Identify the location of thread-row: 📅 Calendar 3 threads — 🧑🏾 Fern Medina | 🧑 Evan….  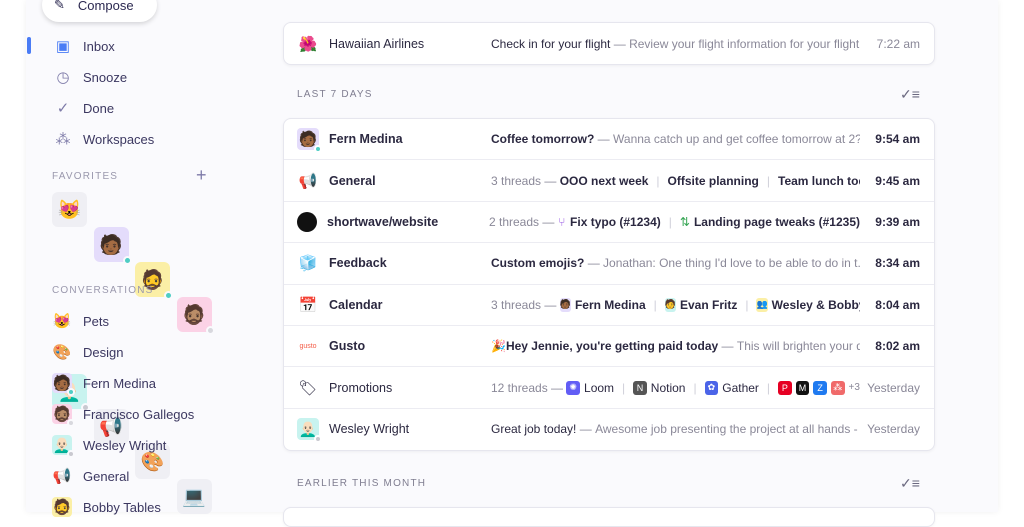
(609, 305).